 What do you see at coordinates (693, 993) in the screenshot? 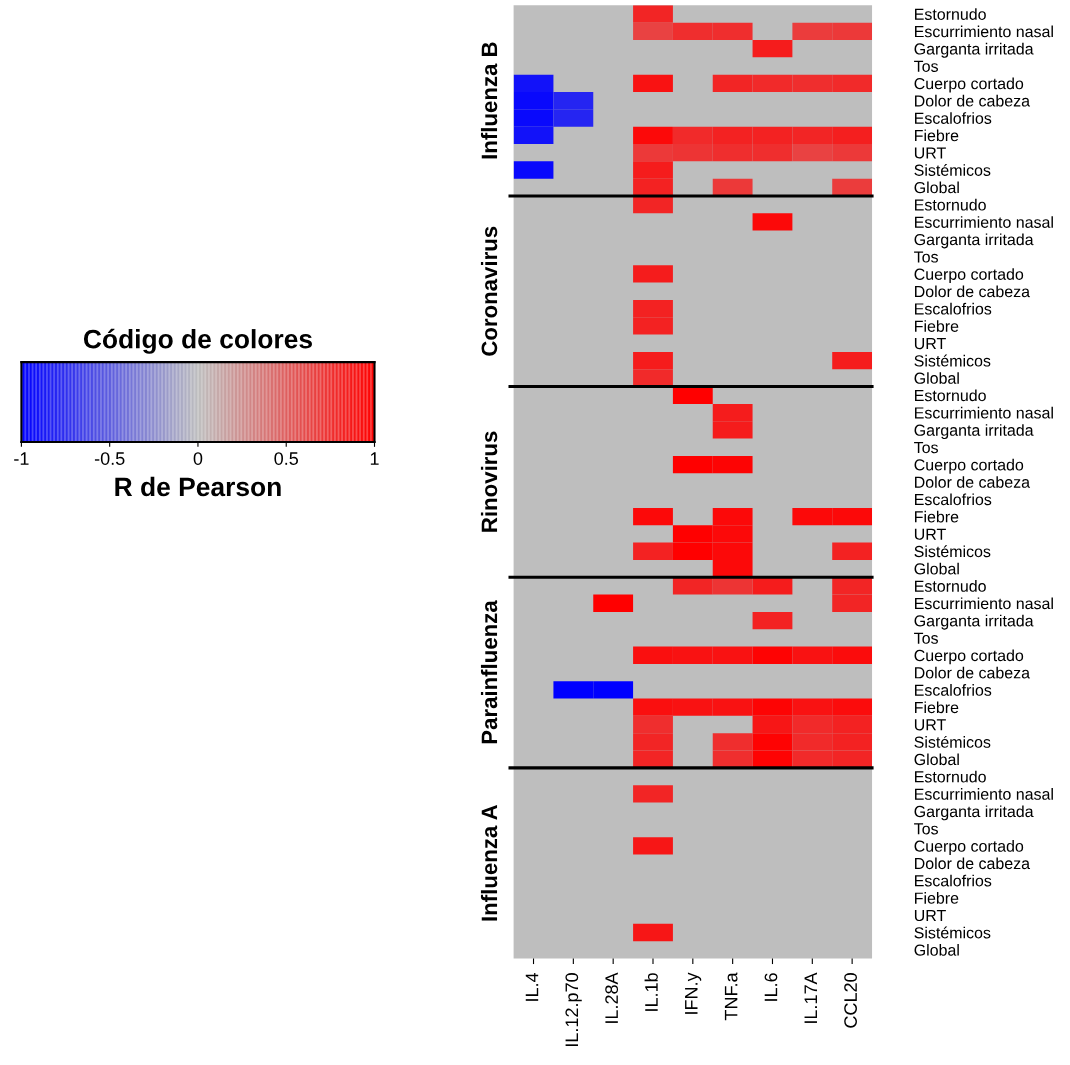
I see `x-tick-label: IFN.y` at bounding box center [693, 993].